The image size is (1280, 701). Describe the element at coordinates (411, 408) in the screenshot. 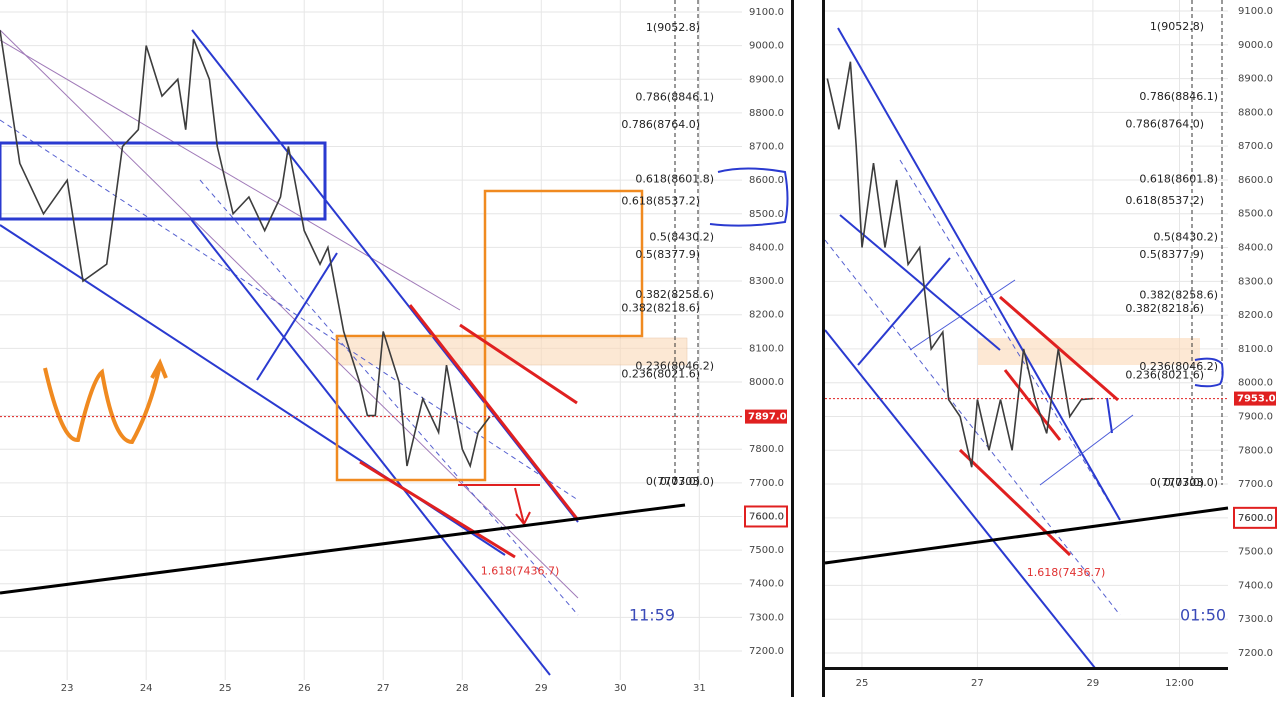

I see `box` at that location.